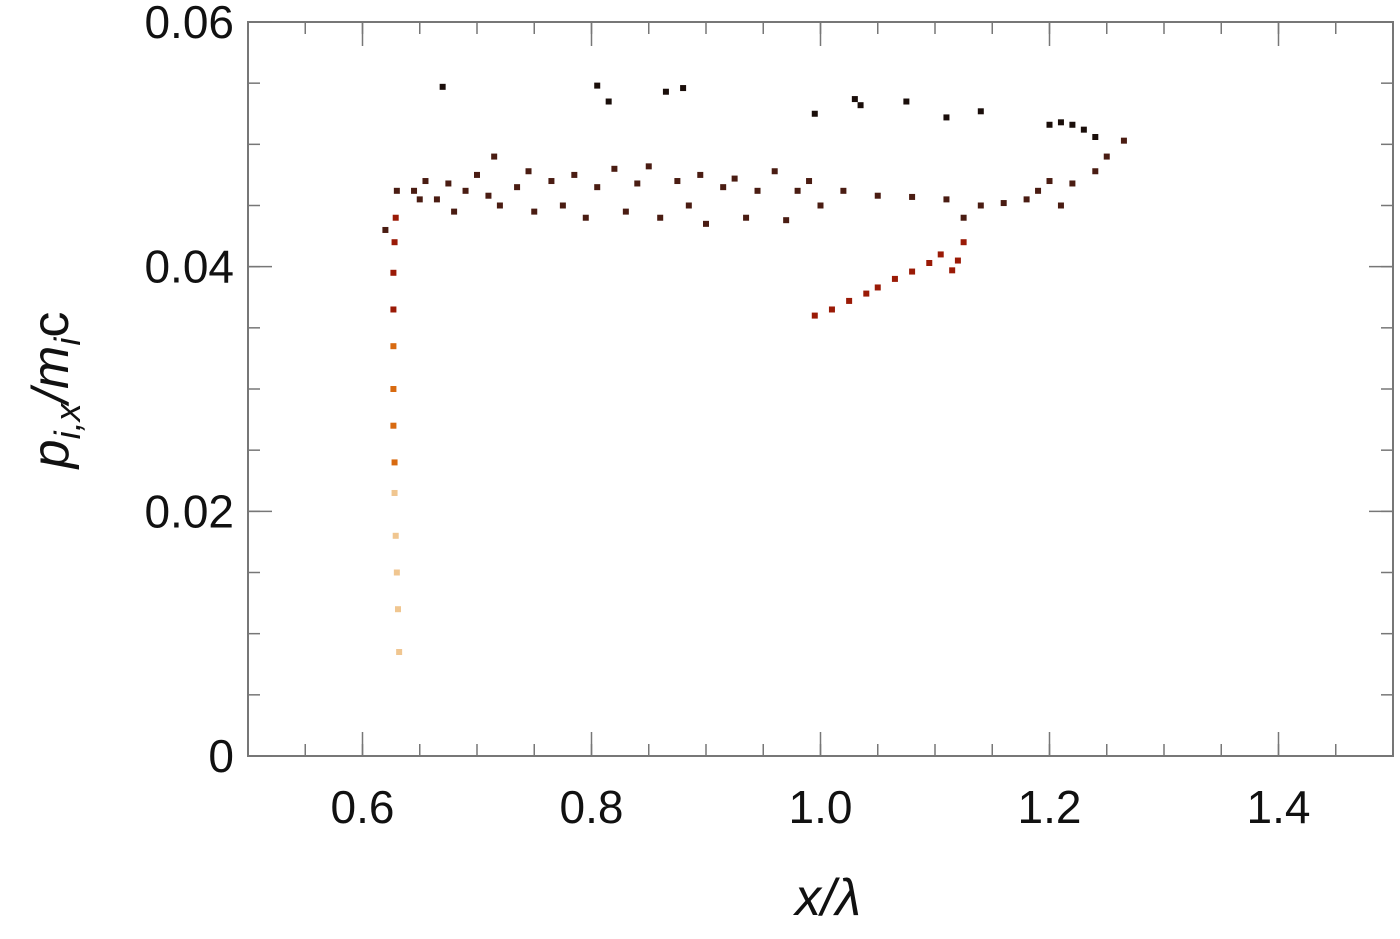 This screenshot has height=939, width=1400. Describe the element at coordinates (189, 267) in the screenshot. I see `y-tick-label: 0.04` at that location.